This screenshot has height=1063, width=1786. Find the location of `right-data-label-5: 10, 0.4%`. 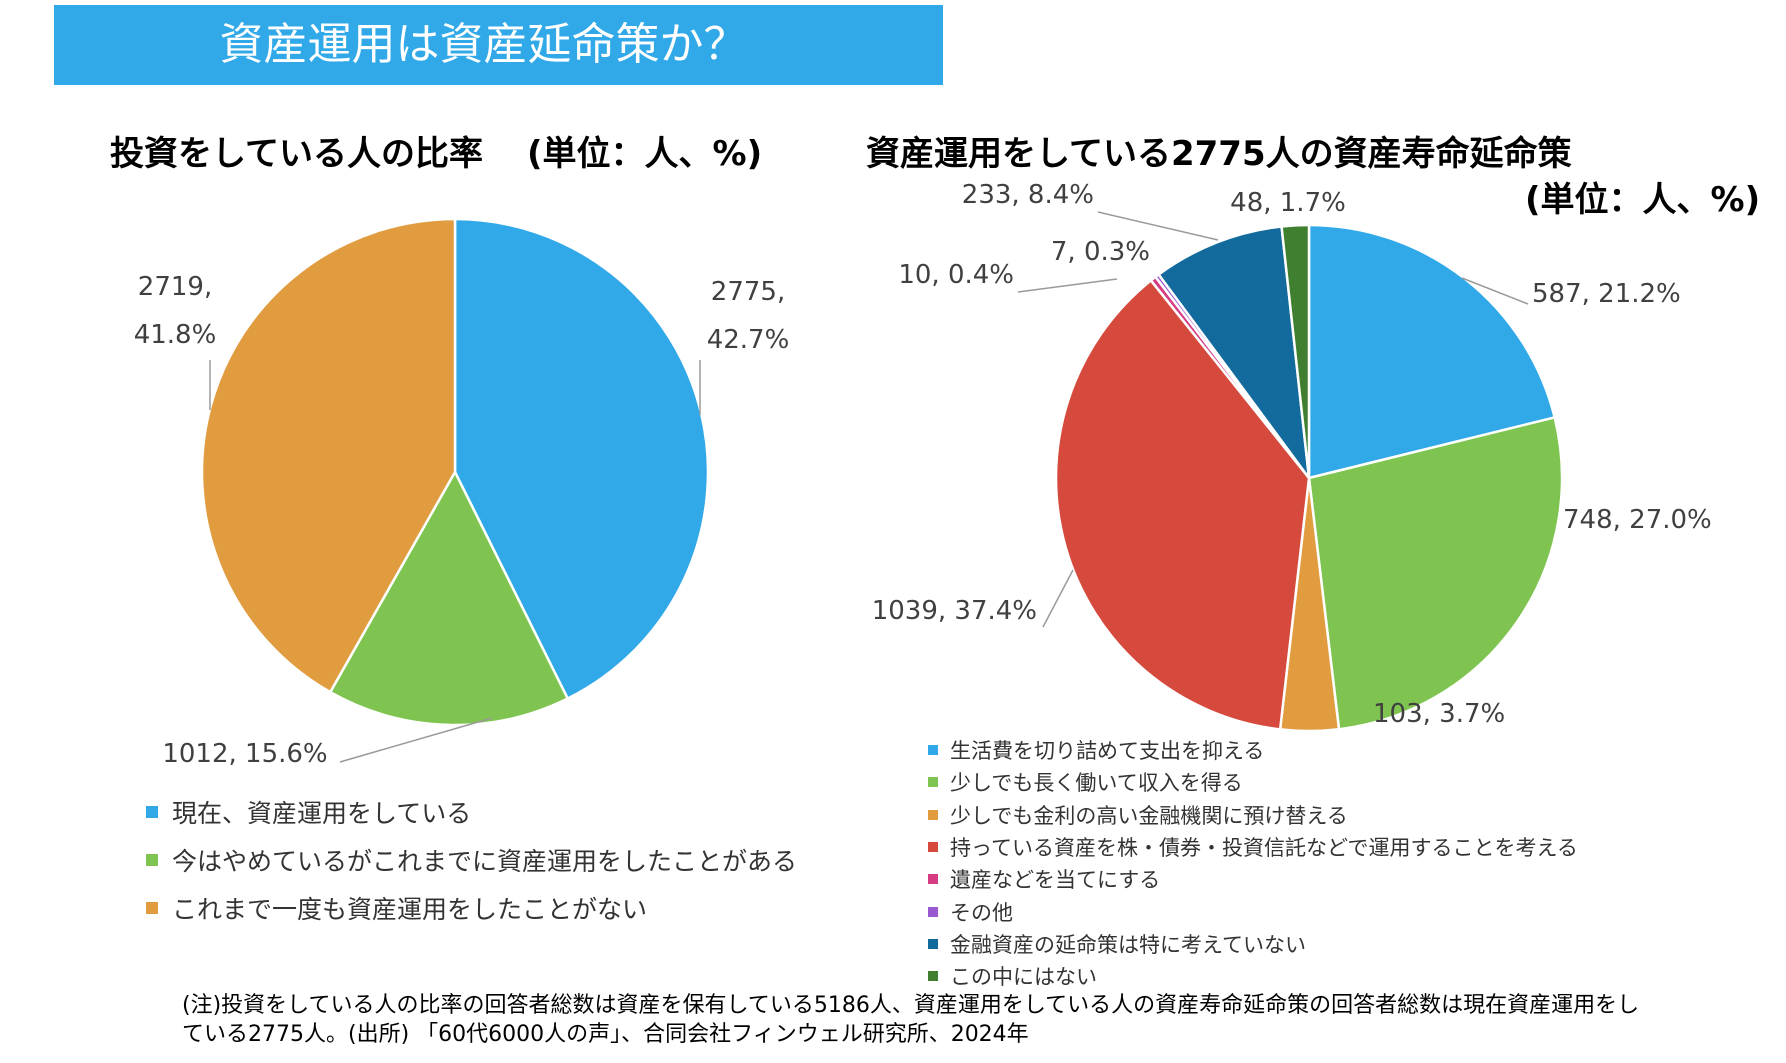

right-data-label-5: 10, 0.4% is located at coordinates (956, 275).